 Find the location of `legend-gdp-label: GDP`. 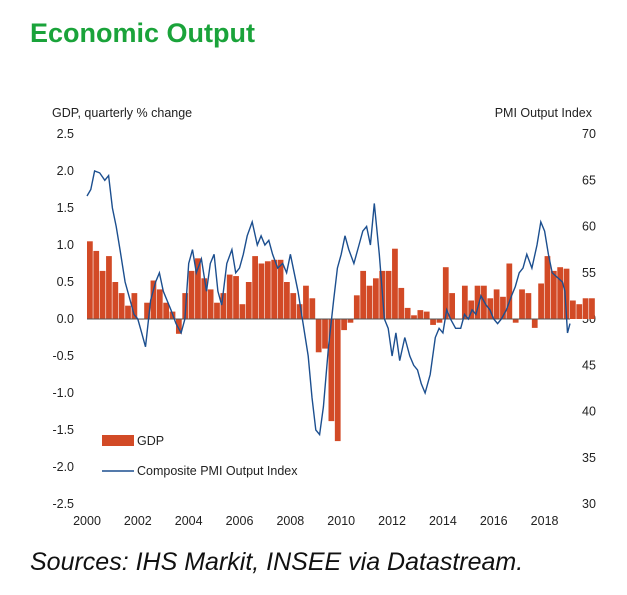

legend-gdp-label: GDP is located at coordinates (150, 441).